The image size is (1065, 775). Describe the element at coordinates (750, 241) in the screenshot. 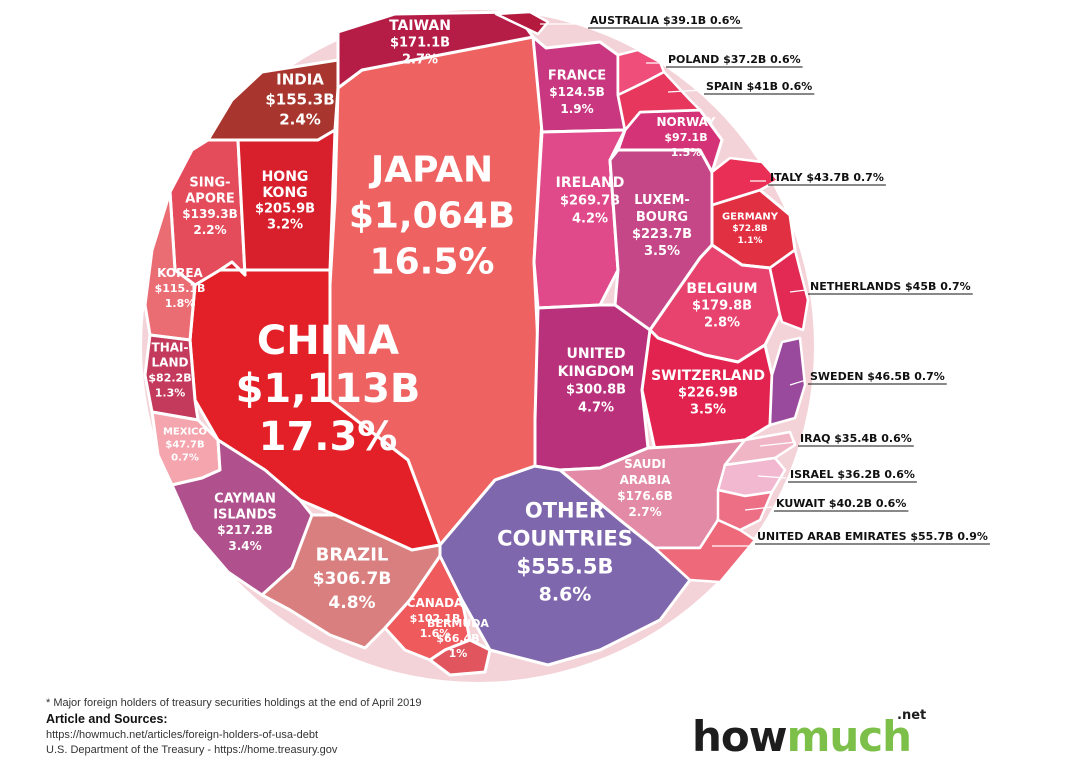

I see `cell-germany-share: 1.1%` at that location.